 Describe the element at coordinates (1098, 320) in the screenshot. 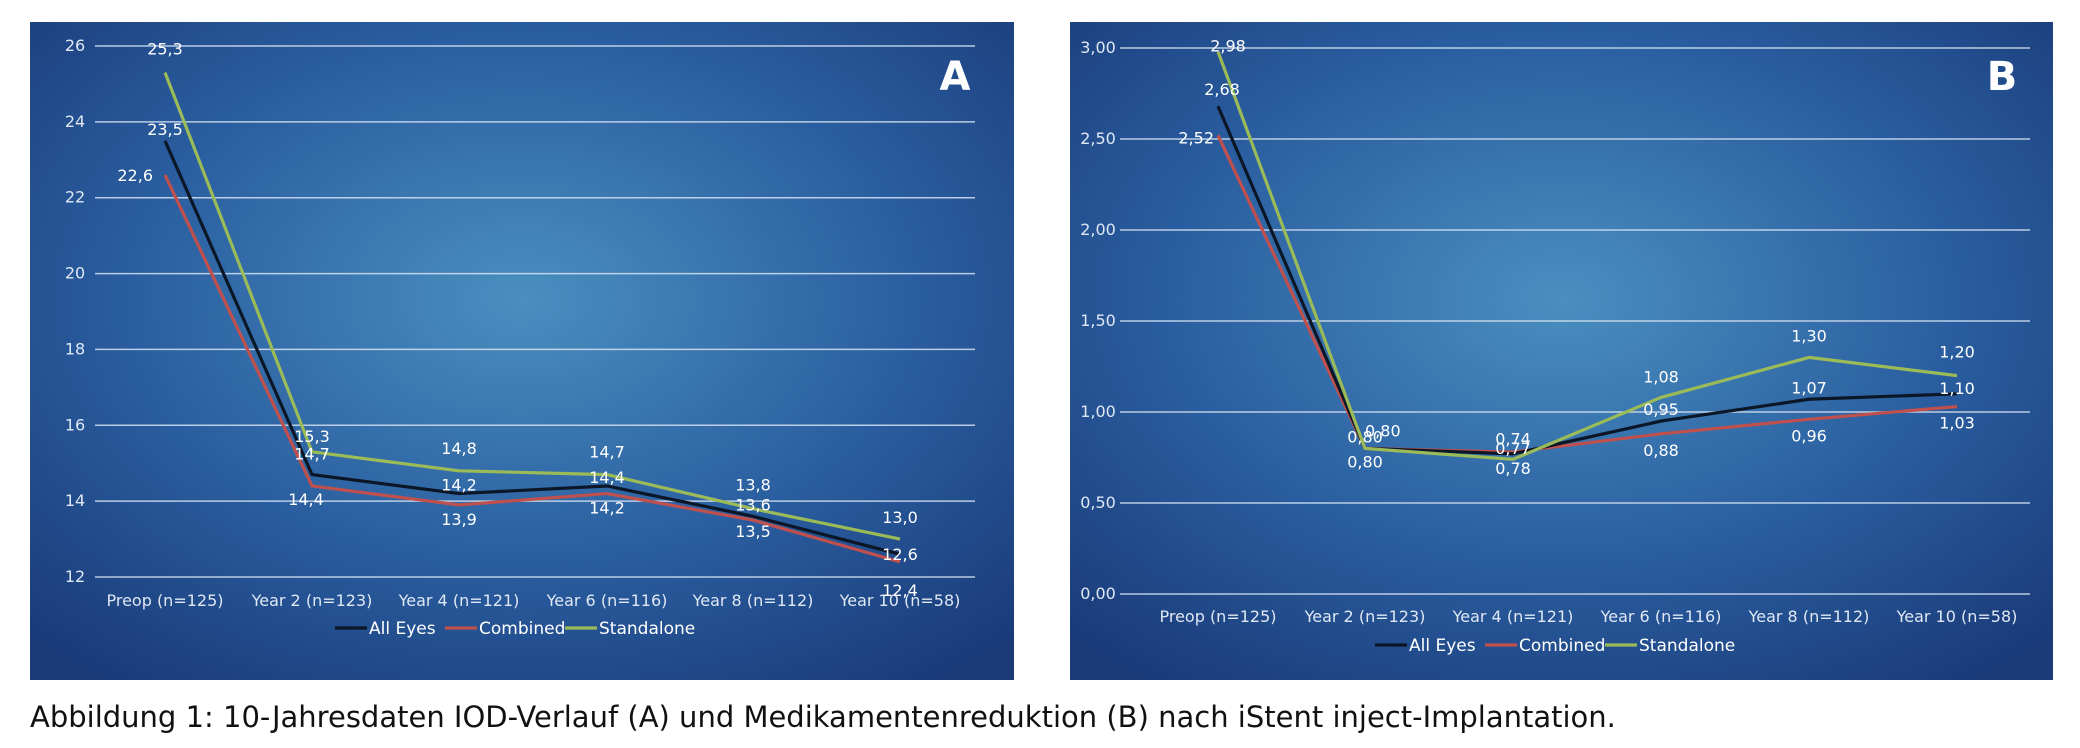

I see `y-tick-label: 1,50` at that location.